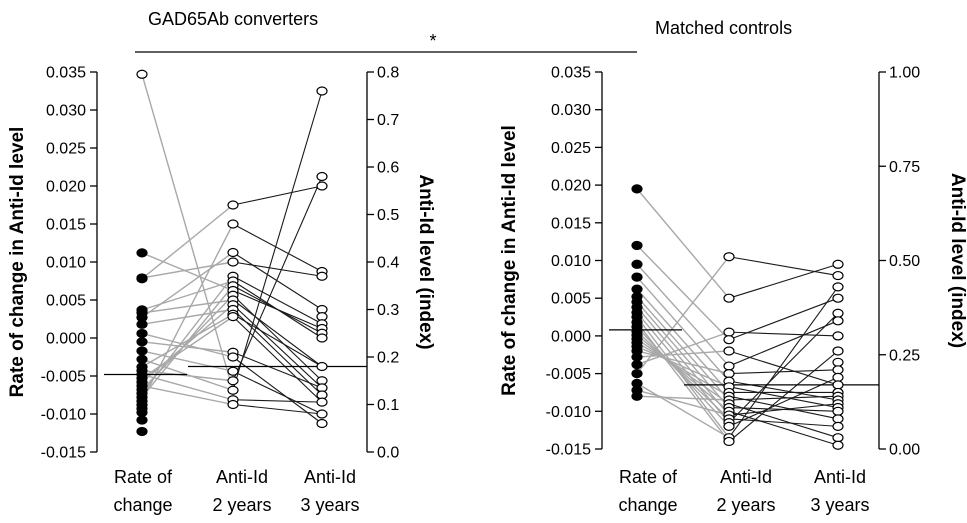 The width and height of the screenshot is (967, 523). Describe the element at coordinates (66, 111) in the screenshot. I see `left-tick-label: 0.030` at that location.